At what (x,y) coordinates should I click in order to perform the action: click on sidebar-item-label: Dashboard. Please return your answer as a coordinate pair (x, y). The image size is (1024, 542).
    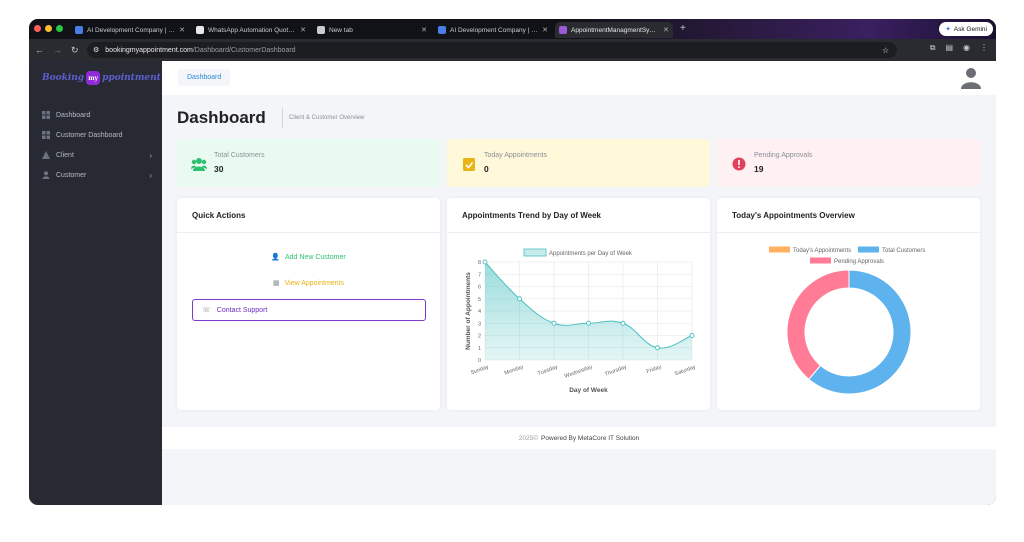
    Looking at the image, I should click on (73, 115).